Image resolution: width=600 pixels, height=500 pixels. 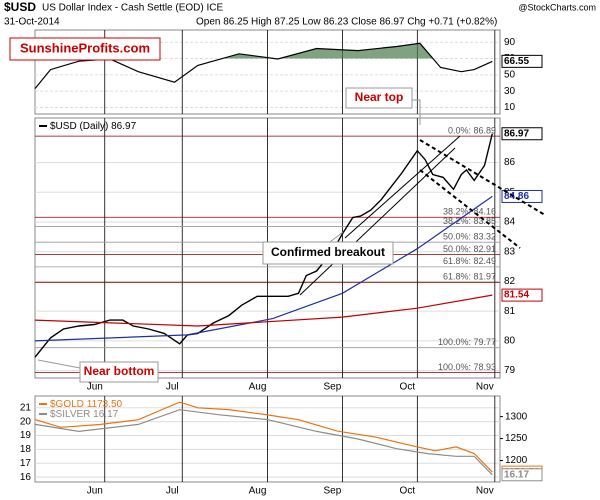 What do you see at coordinates (105, 404) in the screenshot?
I see `legend-value: 1173.50` at bounding box center [105, 404].